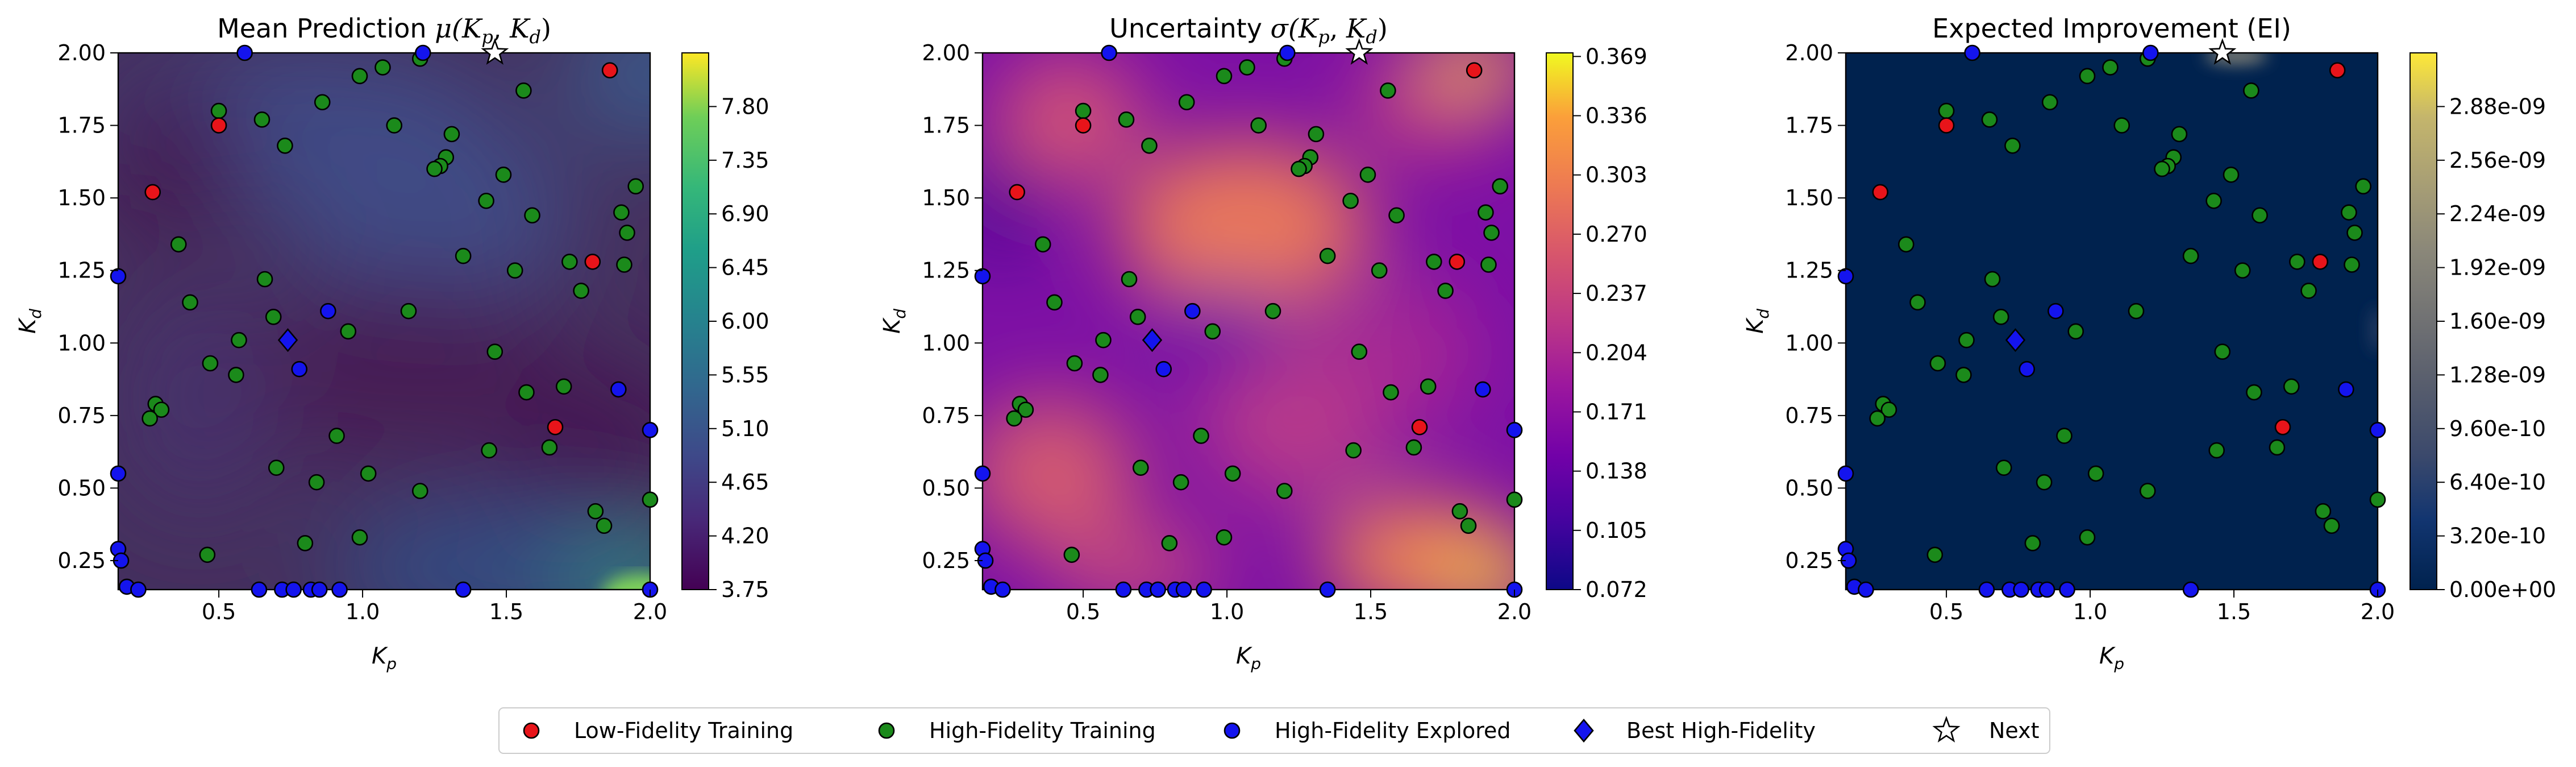 Image resolution: width=2576 pixels, height=767 pixels. I want to click on colorbar-tick-label: 0.237, so click(1616, 293).